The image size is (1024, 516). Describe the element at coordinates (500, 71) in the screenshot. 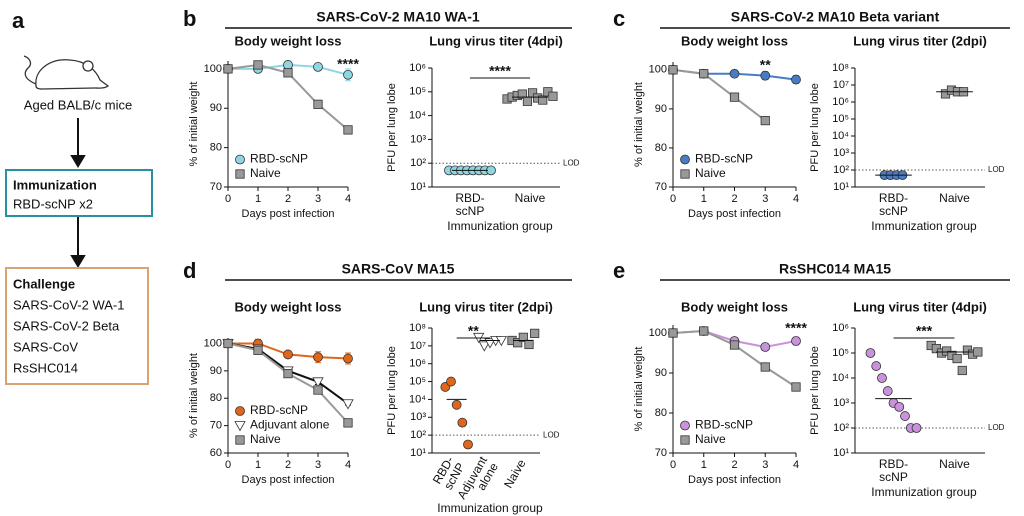

I see `significance-label: ****` at that location.